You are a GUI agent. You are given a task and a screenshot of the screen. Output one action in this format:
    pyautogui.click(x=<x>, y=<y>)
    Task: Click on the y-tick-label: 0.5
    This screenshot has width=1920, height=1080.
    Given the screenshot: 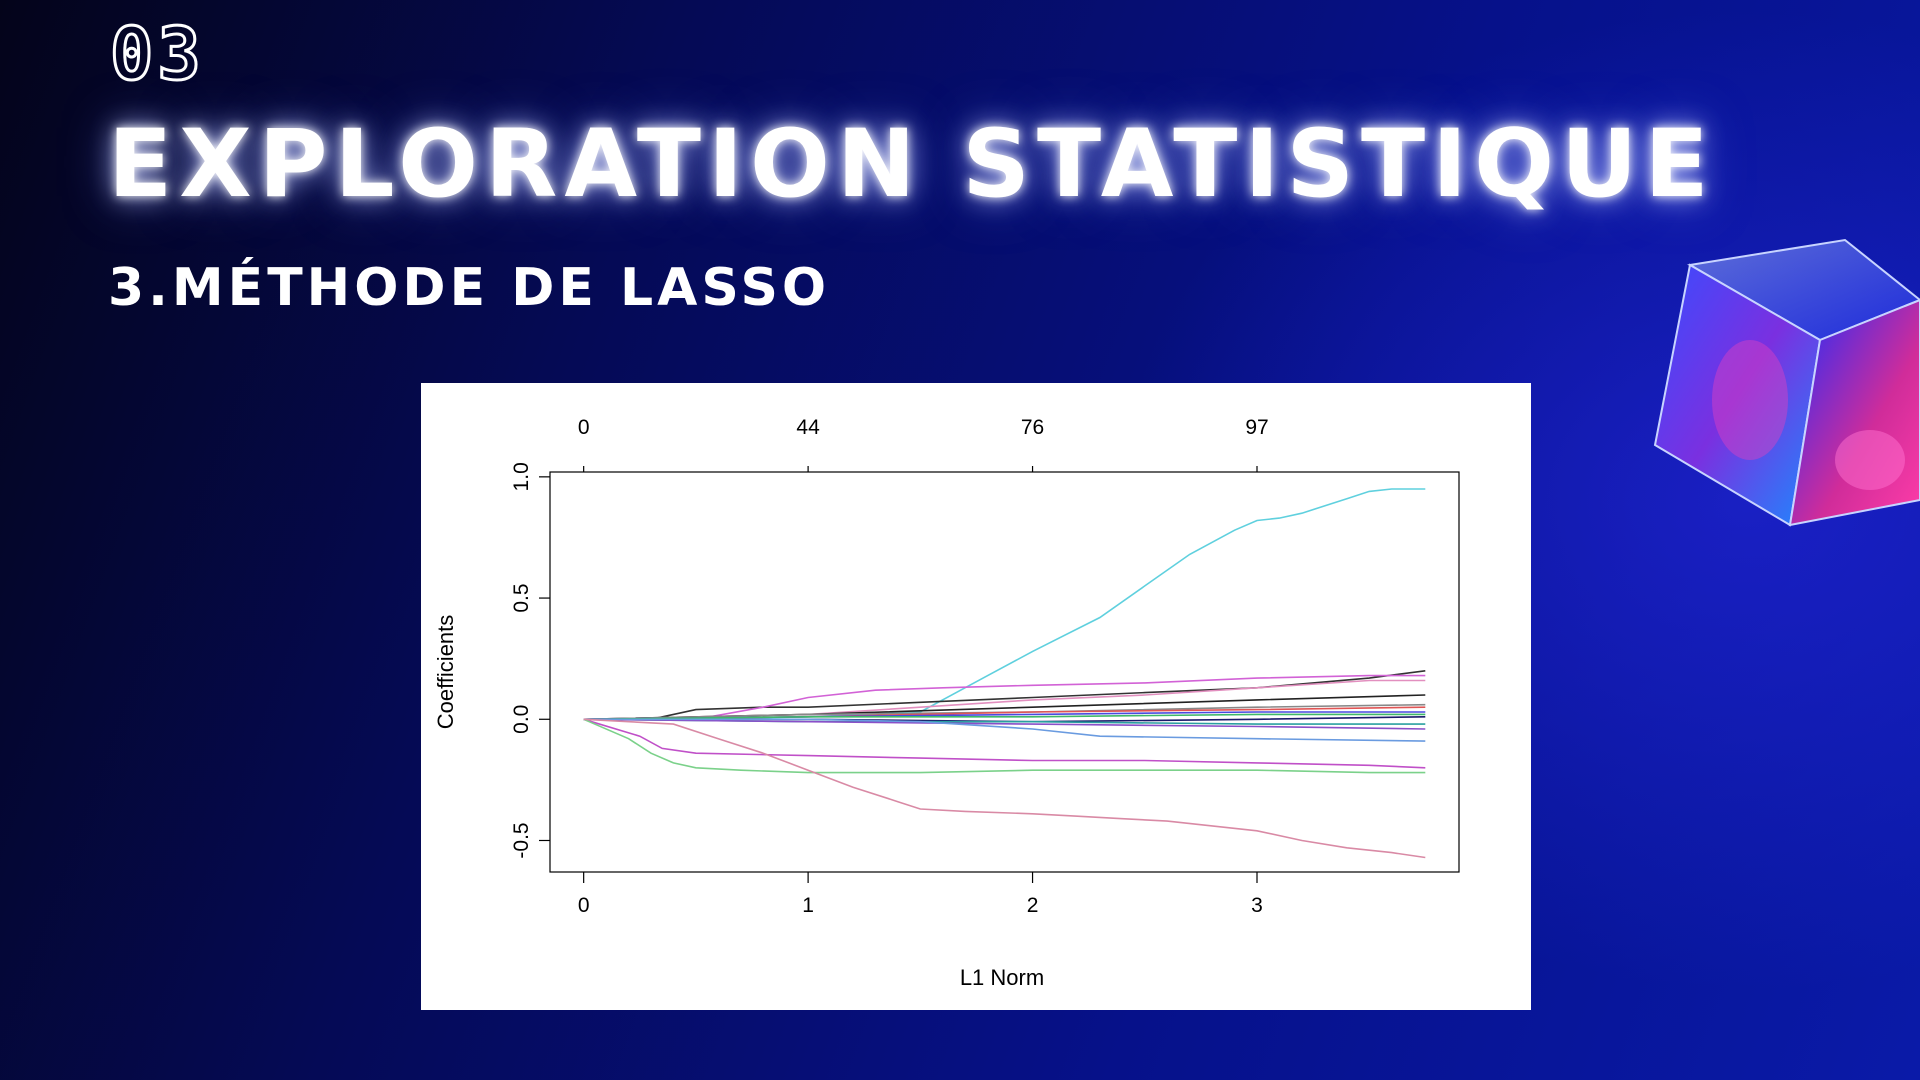 What is the action you would take?
    pyautogui.click(x=521, y=597)
    